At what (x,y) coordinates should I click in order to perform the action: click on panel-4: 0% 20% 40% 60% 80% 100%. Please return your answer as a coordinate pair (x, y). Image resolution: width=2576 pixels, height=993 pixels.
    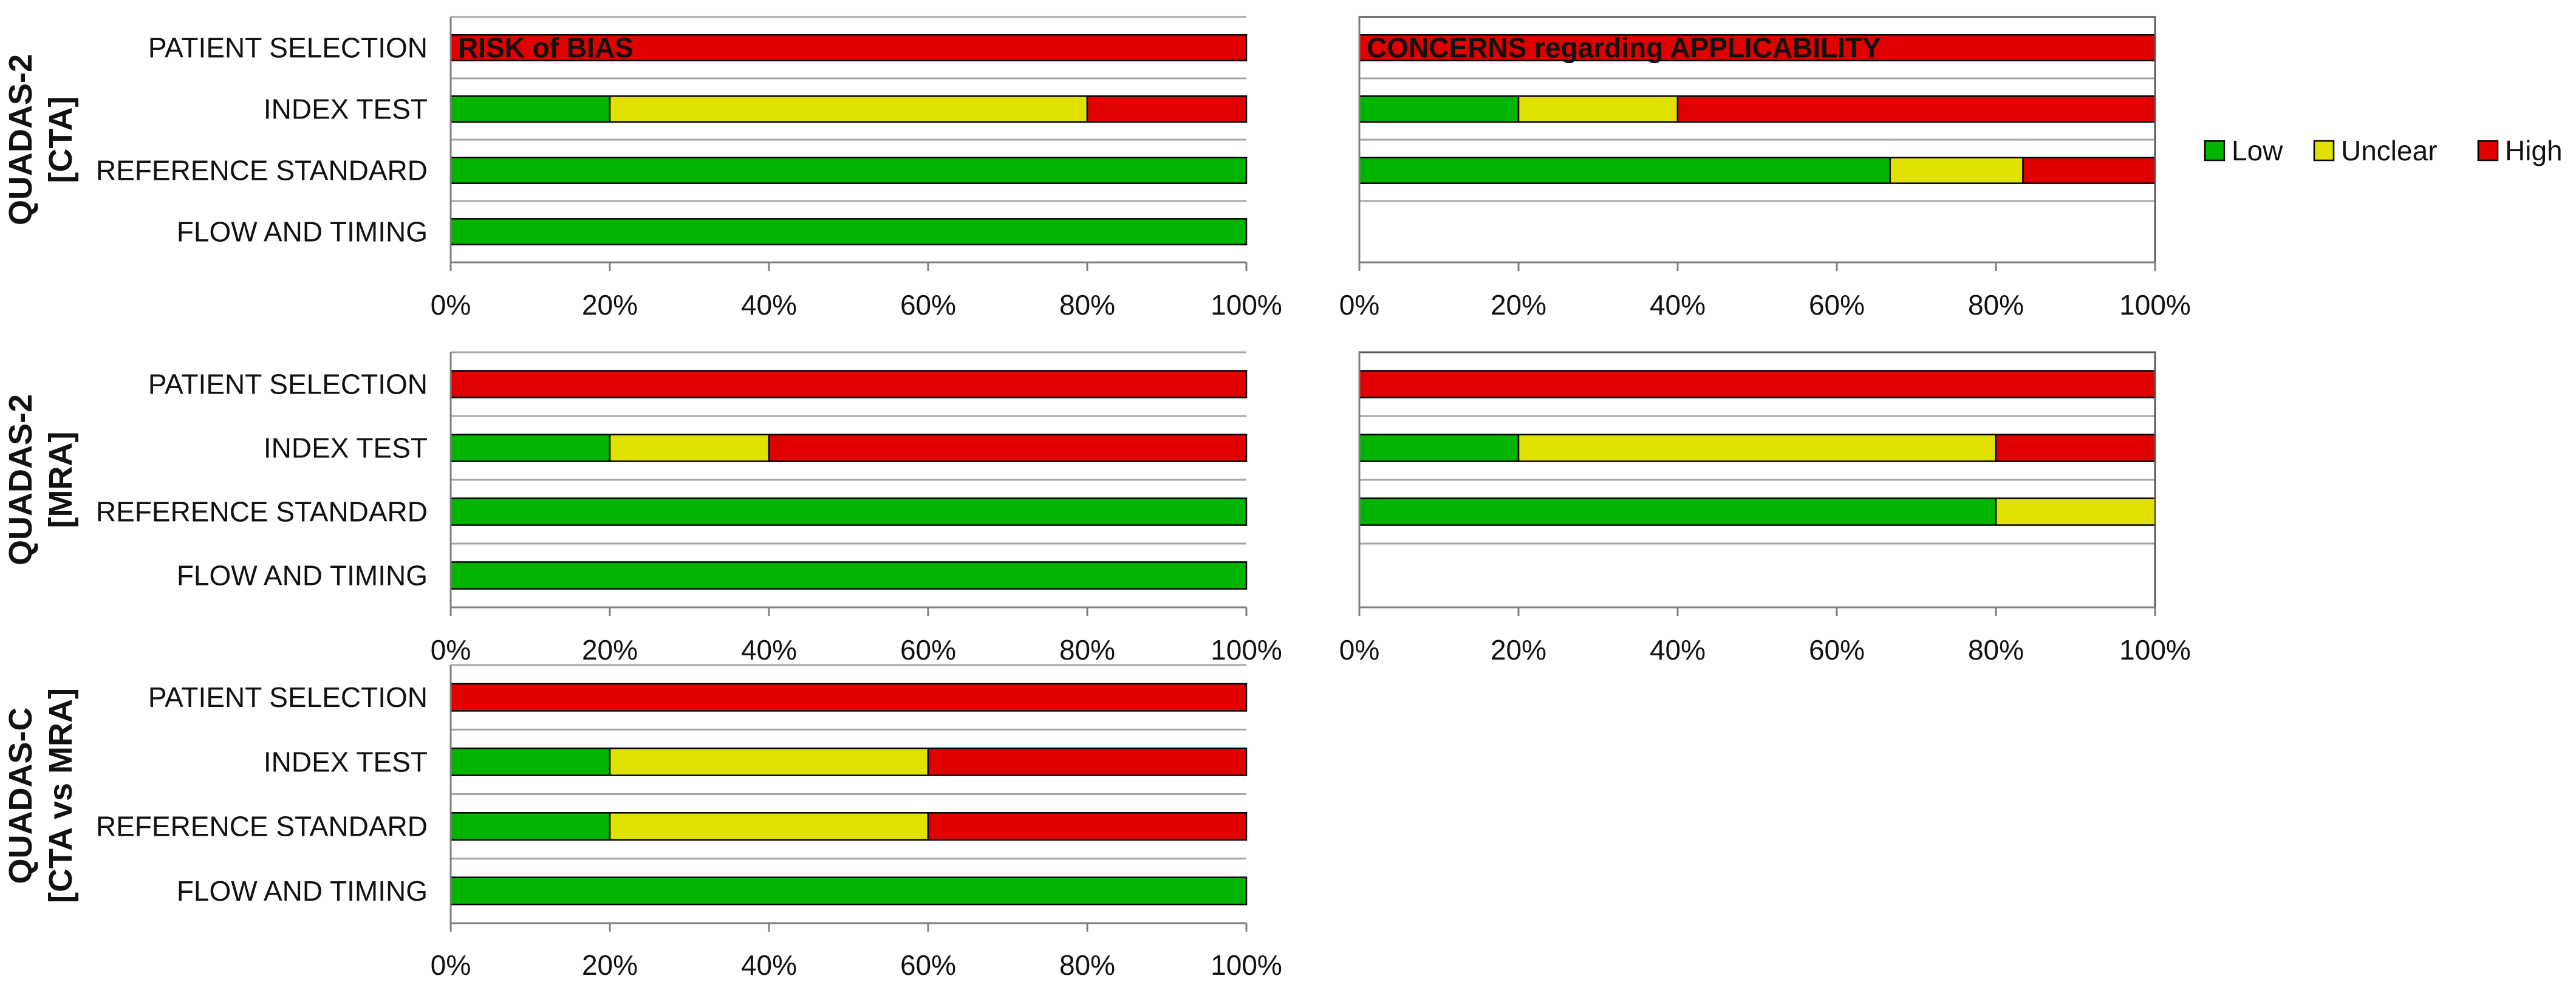
    Looking at the image, I should click on (1765, 508).